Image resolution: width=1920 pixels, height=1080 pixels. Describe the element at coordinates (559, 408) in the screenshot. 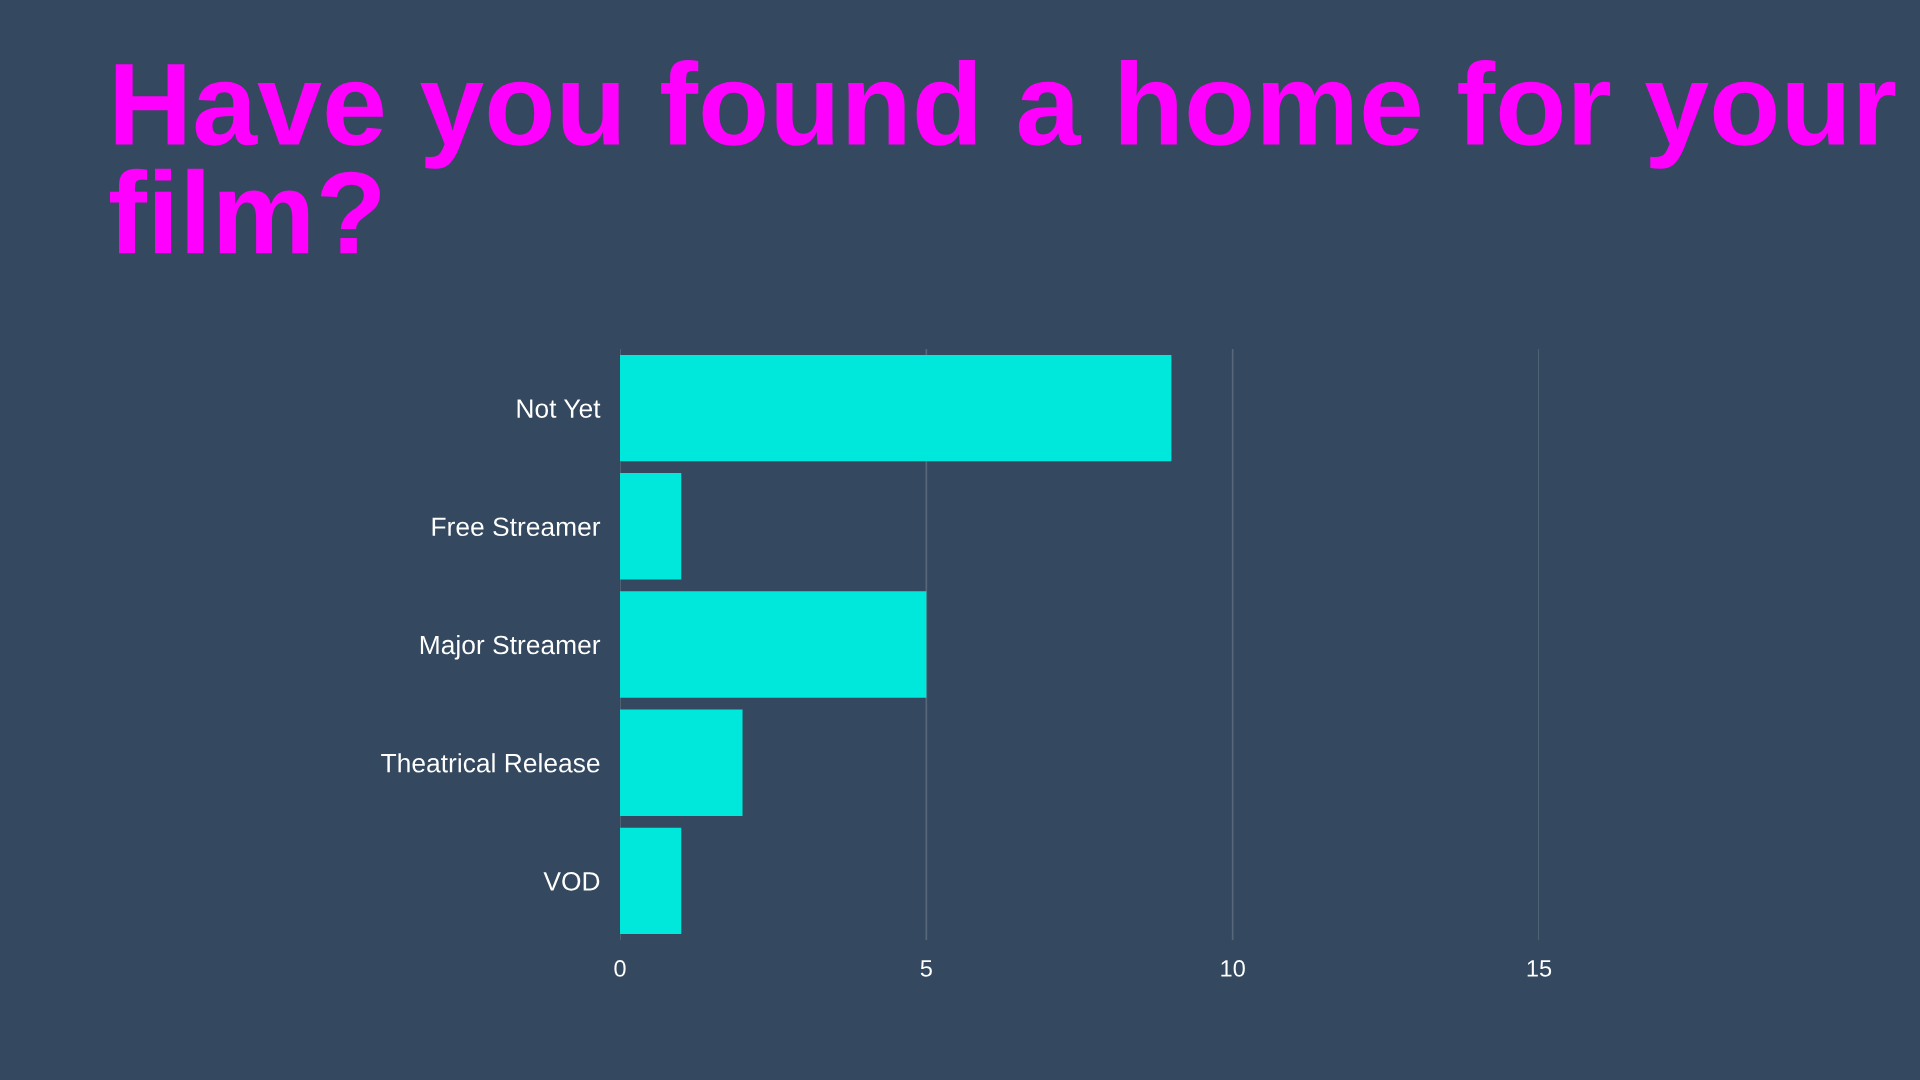

I see `y-tick-label: Not Yet` at that location.